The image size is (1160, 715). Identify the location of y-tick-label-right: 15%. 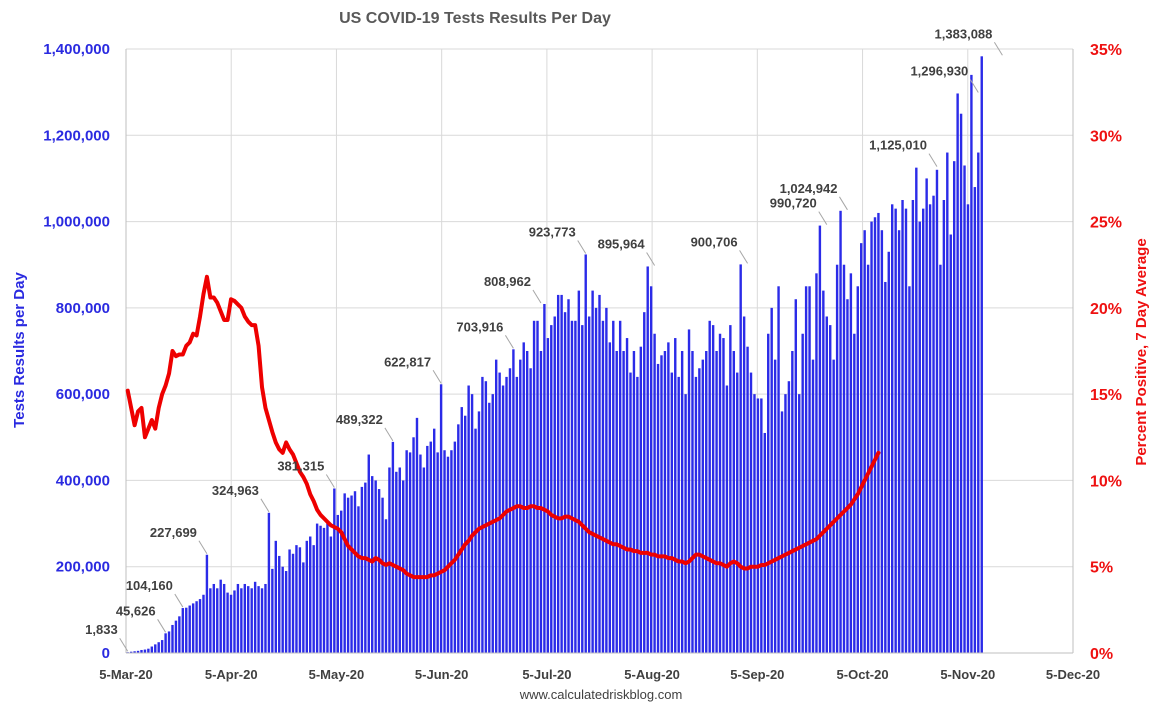
(1106, 395).